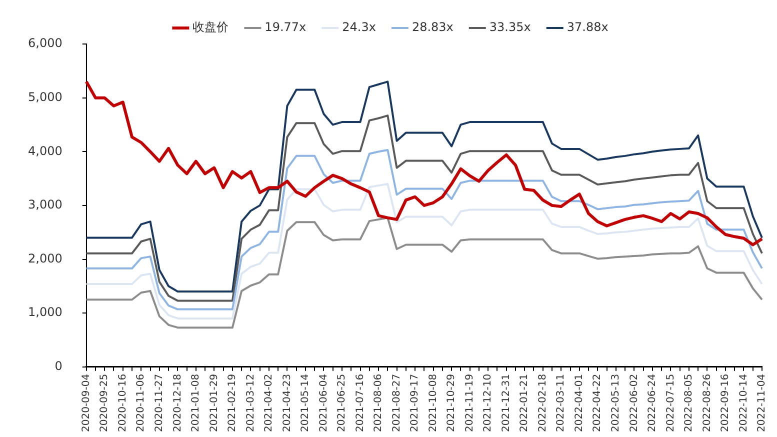 The height and width of the screenshot is (437, 777). Describe the element at coordinates (378, 403) in the screenshot. I see `x-tick-label: 2021-08-06` at that location.